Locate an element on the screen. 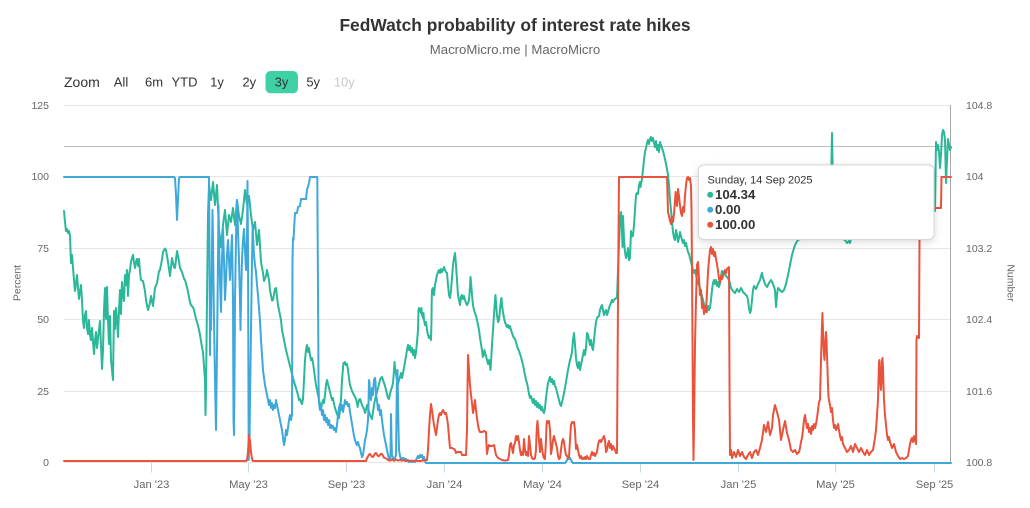 Image resolution: width=1030 pixels, height=508 pixels. svg-text: 125 is located at coordinates (40, 106).